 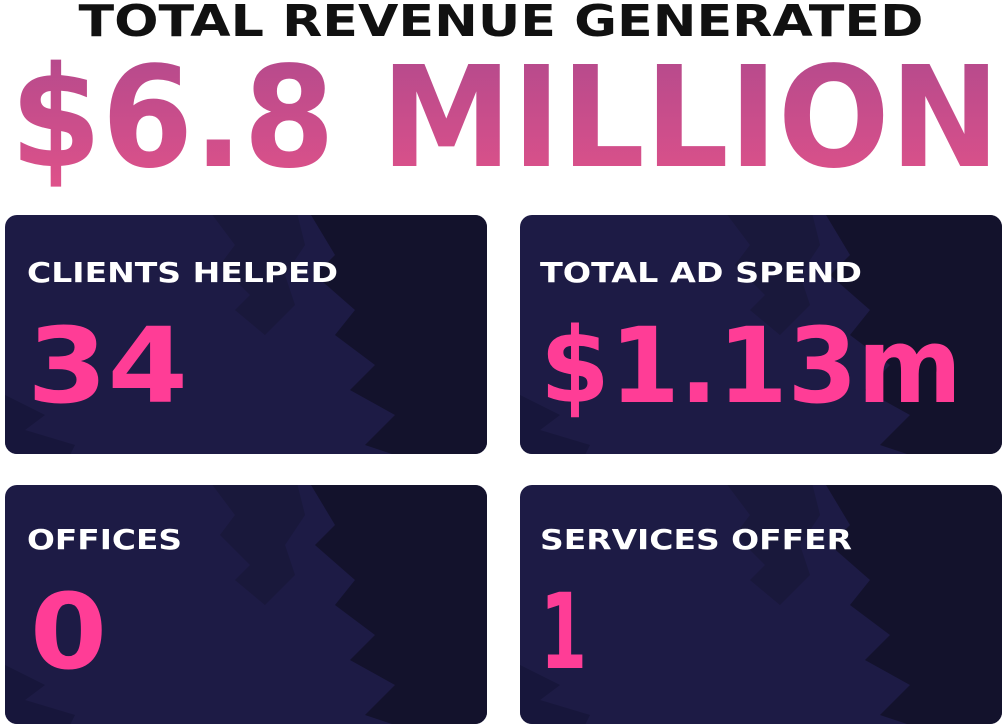 I want to click on card-label: SERVICES OFFER, so click(x=696, y=539).